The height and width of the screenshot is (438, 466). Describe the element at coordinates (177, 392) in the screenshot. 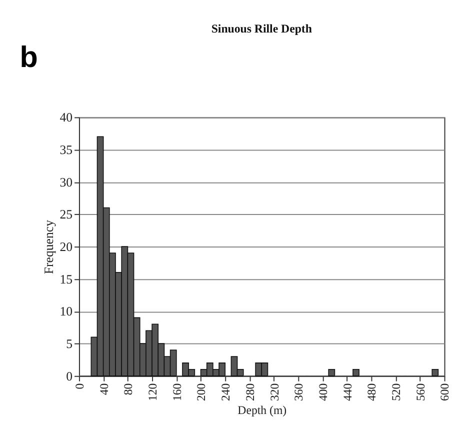

I see `x-tick-label: 160` at that location.